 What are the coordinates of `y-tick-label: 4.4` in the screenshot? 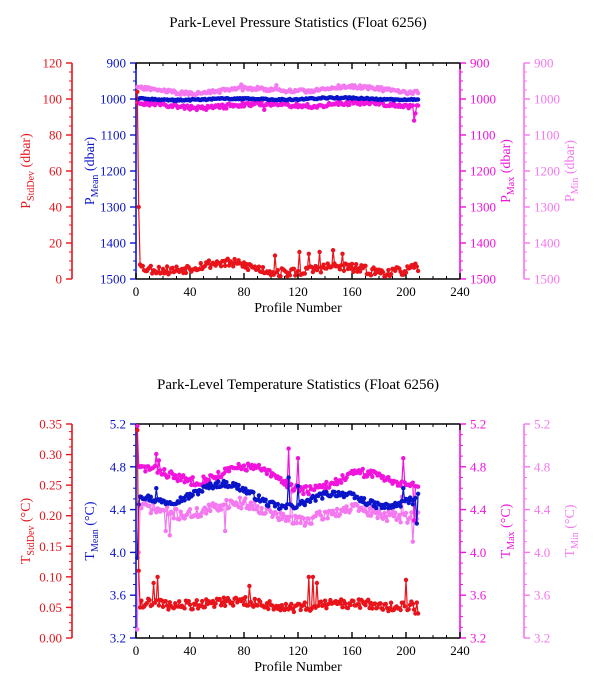 It's located at (478, 509).